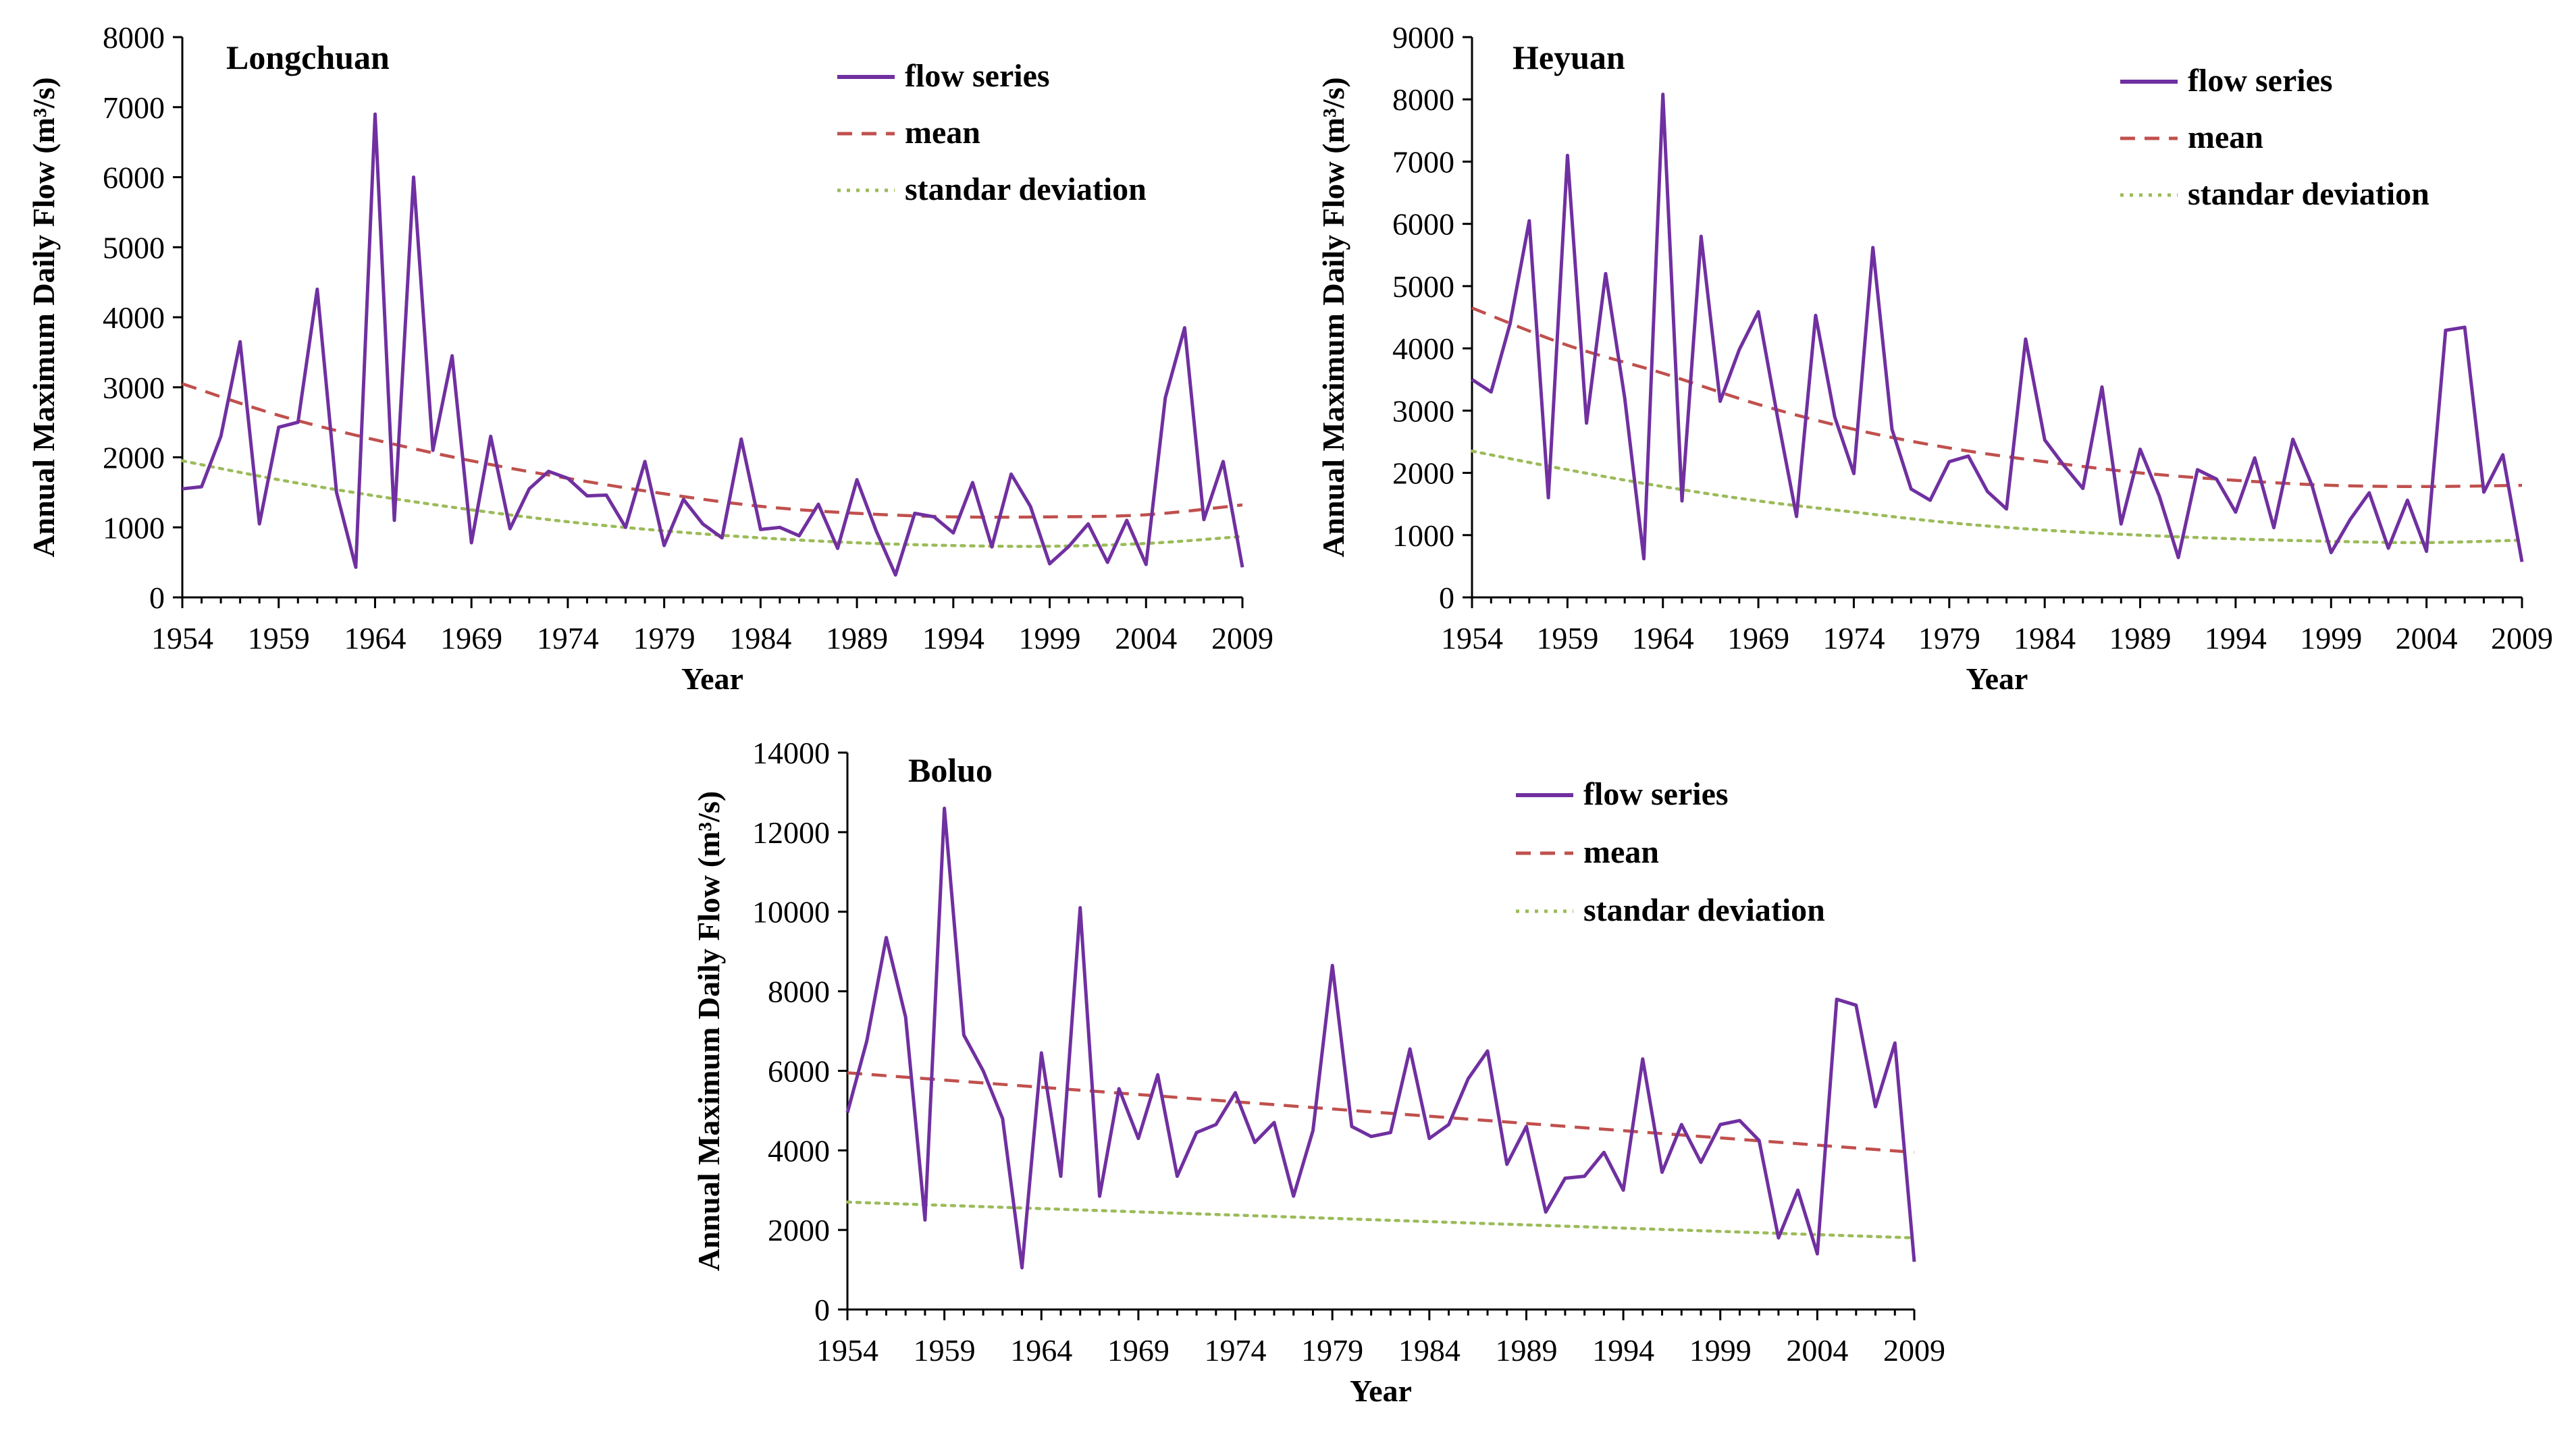 The width and height of the screenshot is (2576, 1431). Describe the element at coordinates (791, 832) in the screenshot. I see `y-tick-label: 12000` at that location.